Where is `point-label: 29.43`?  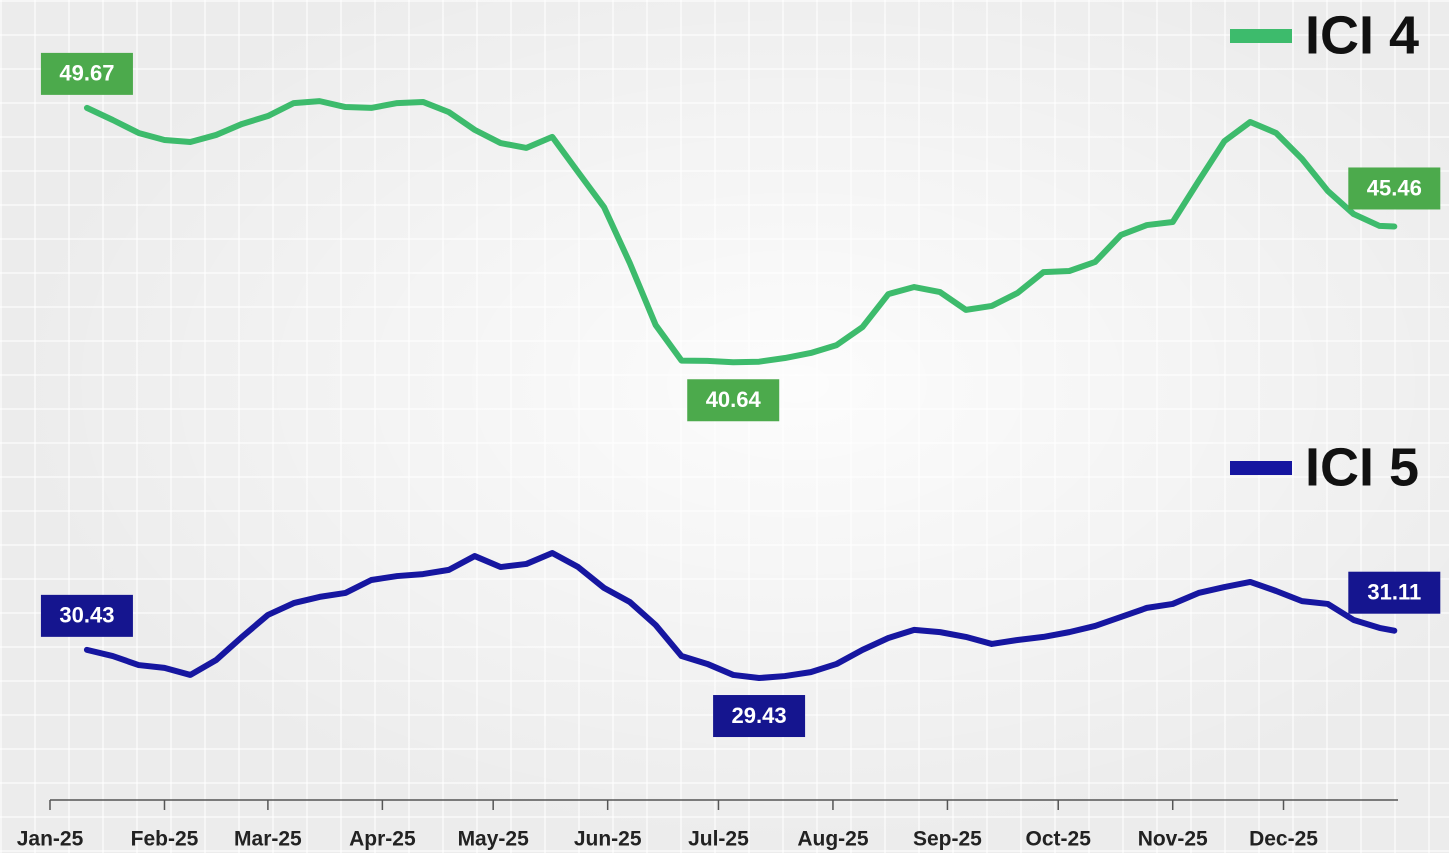 point-label: 29.43 is located at coordinates (759, 715).